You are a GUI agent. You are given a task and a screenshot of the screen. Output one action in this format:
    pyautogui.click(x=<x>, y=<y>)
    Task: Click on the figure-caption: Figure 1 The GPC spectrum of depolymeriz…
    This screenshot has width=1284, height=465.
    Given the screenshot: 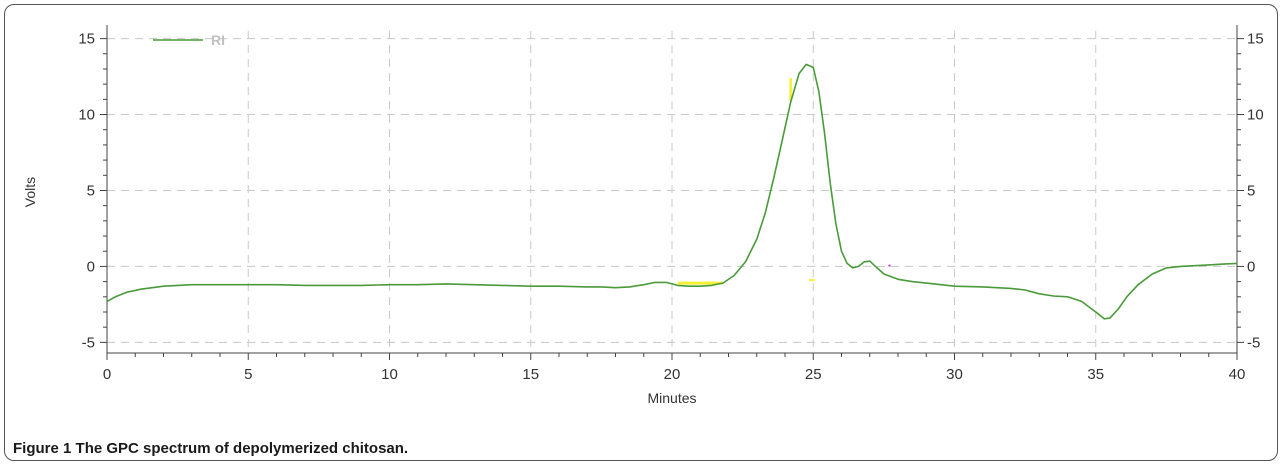 What is the action you would take?
    pyautogui.click(x=210, y=448)
    